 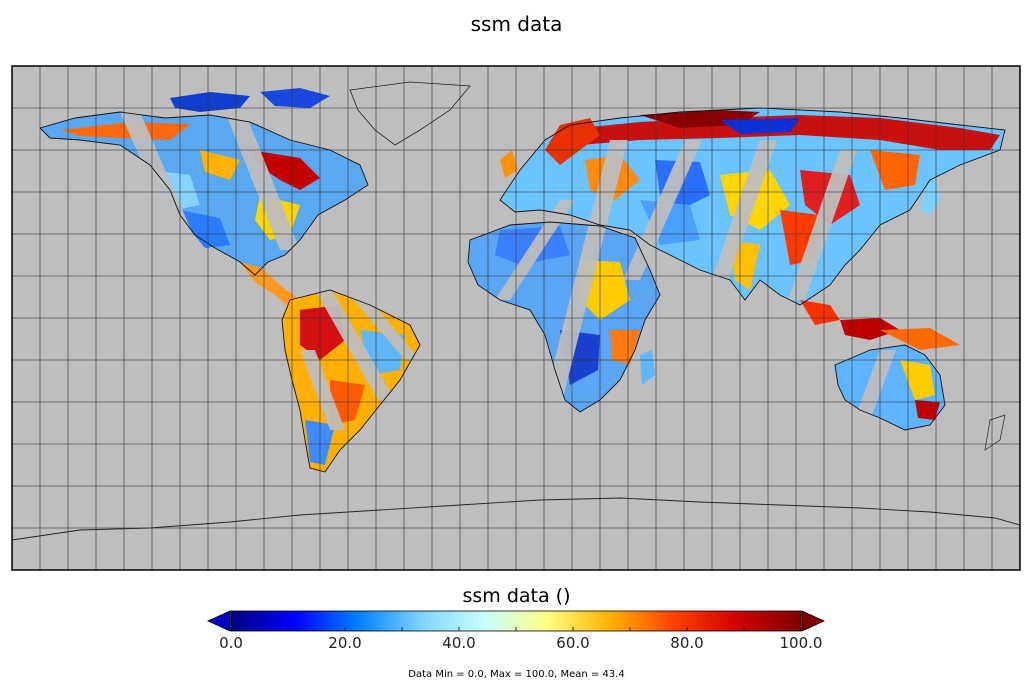 What do you see at coordinates (410, 113) in the screenshot?
I see `greenland` at bounding box center [410, 113].